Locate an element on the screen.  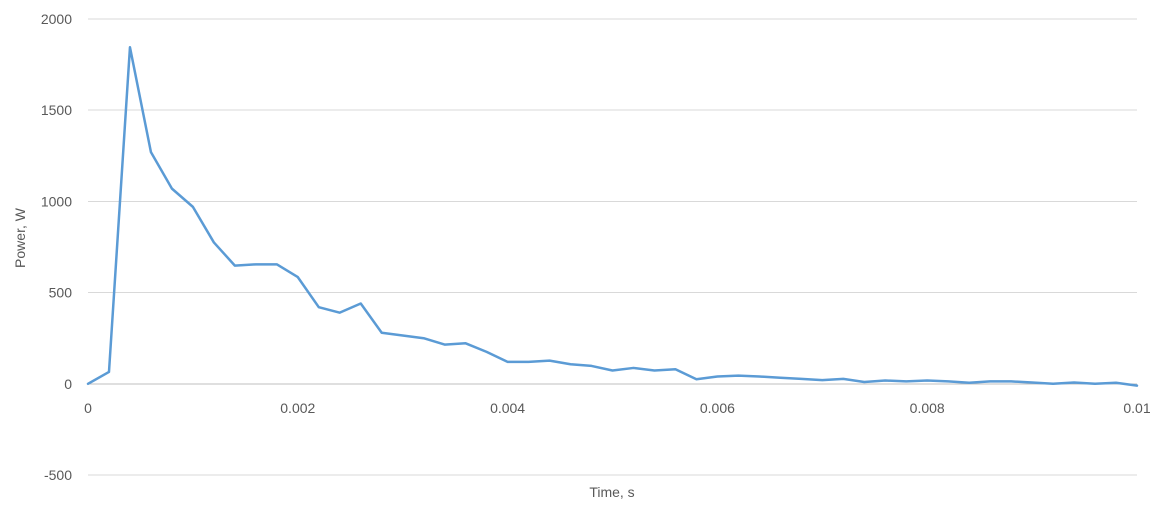
x-tick-label: 0.01 is located at coordinates (1136, 408).